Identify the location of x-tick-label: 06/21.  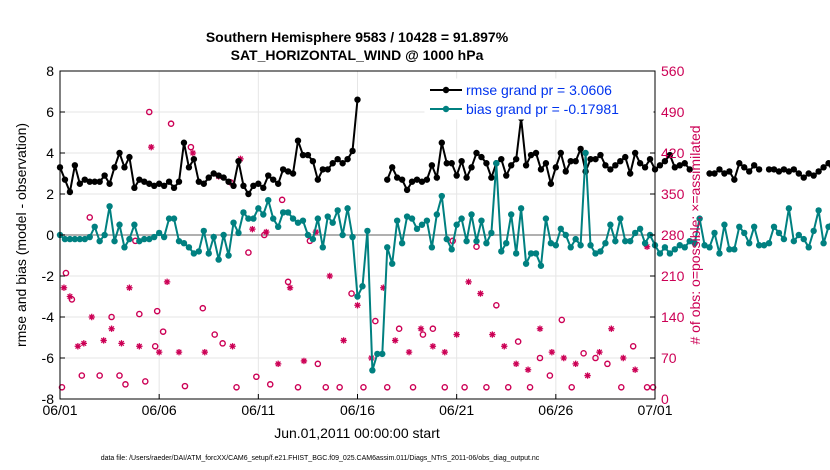
(456, 410).